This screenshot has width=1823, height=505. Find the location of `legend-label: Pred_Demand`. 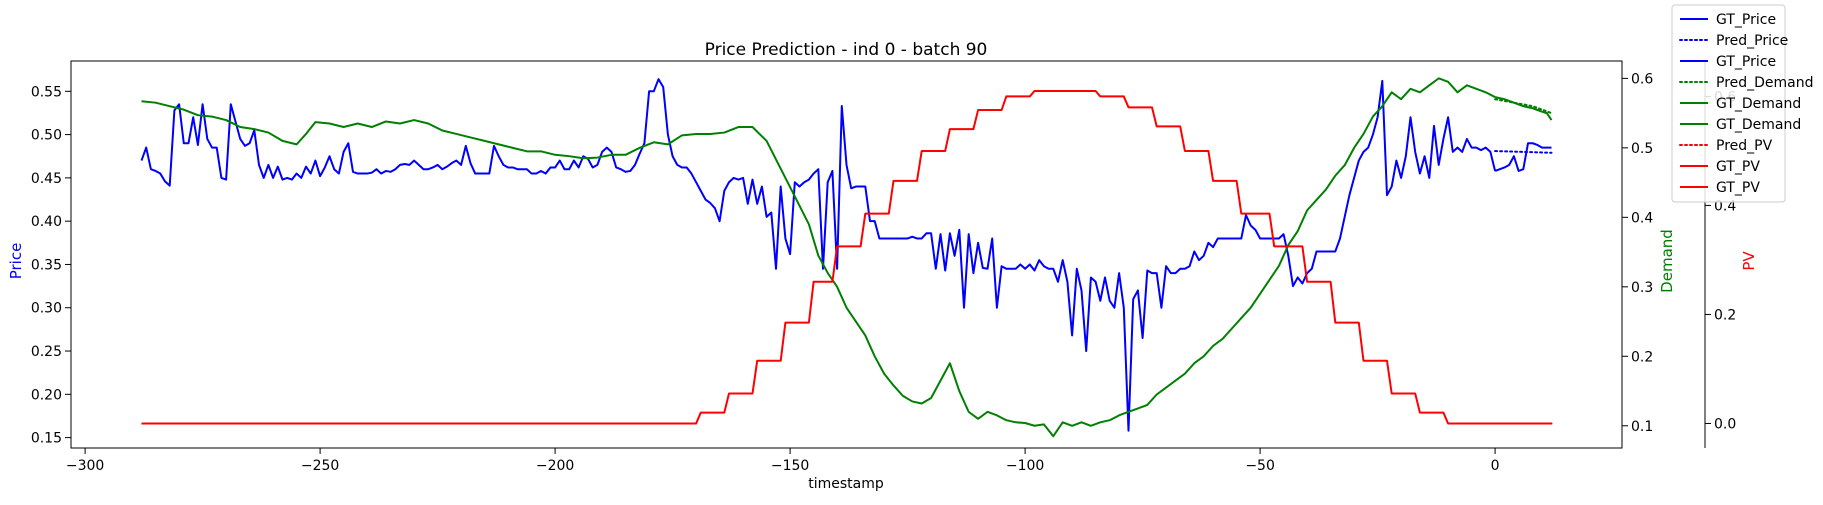

legend-label: Pred_Demand is located at coordinates (1765, 83).